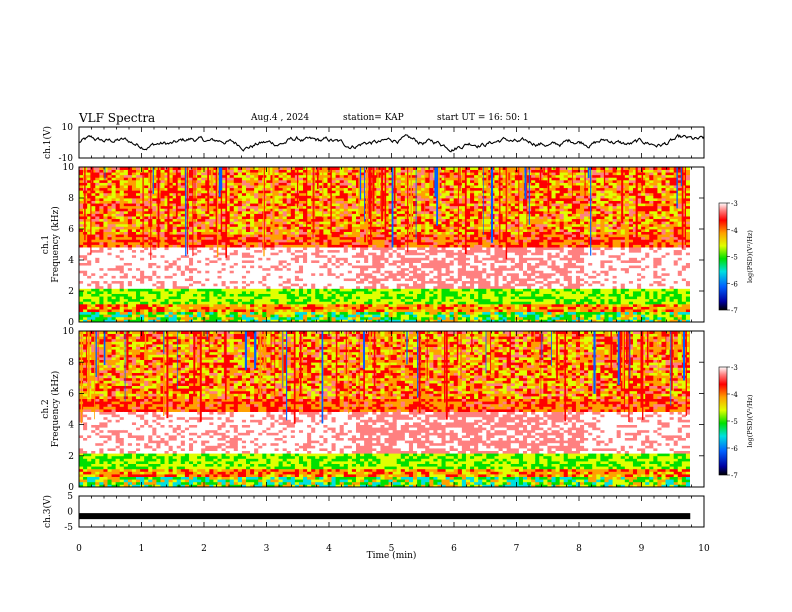 The image size is (792, 612). Describe the element at coordinates (642, 549) in the screenshot. I see `x-tick-label: 9` at that location.